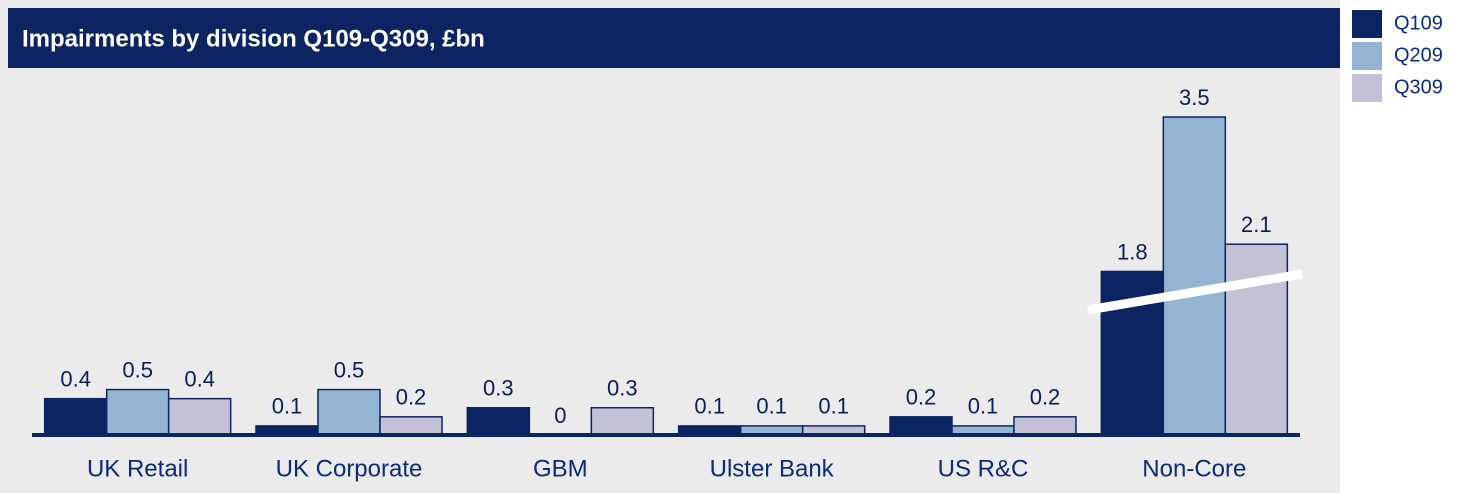 The image size is (1478, 493). Describe the element at coordinates (137, 468) in the screenshot. I see `x-tick-label: UK Retail` at that location.